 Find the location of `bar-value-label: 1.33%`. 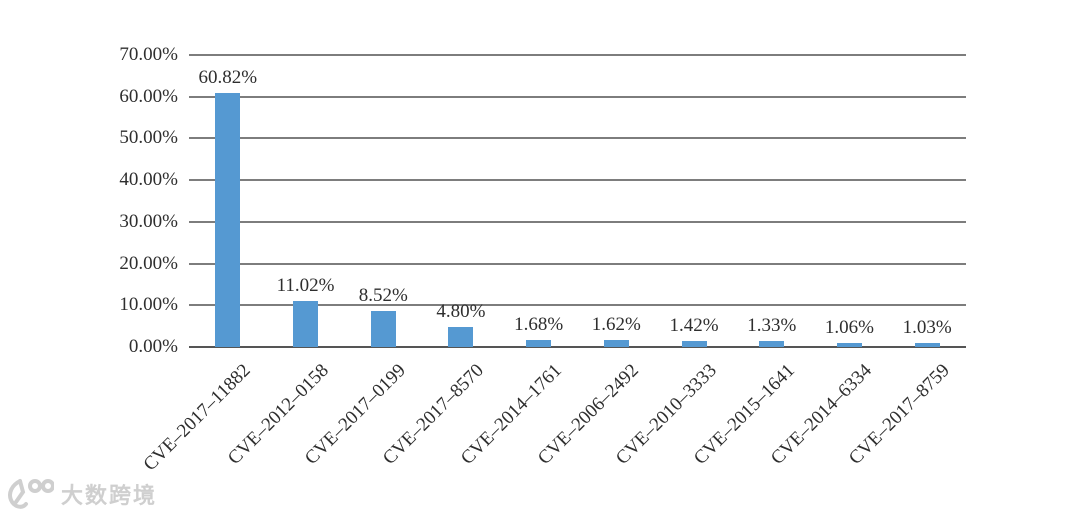

bar-value-label: 1.33% is located at coordinates (772, 326).